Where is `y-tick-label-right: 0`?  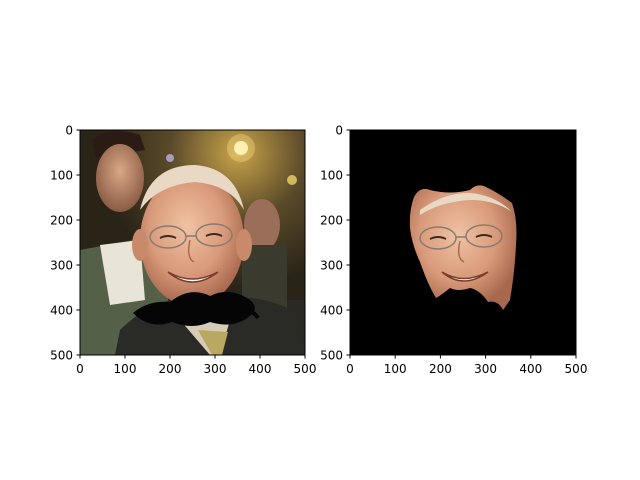
y-tick-label-right: 0 is located at coordinates (339, 131).